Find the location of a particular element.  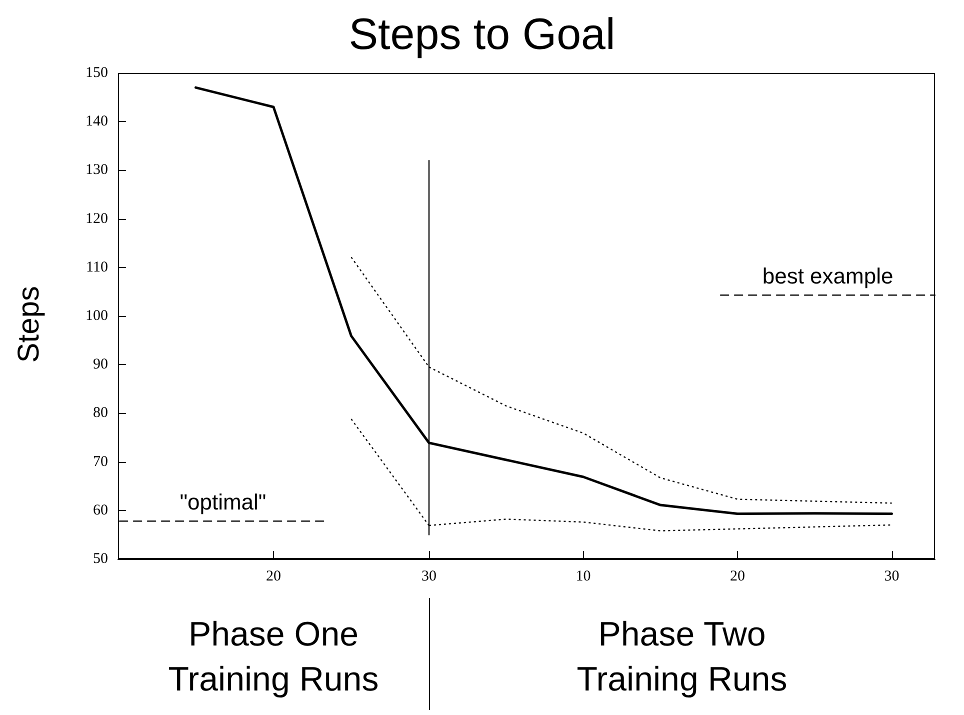

y-tick-label: 80 is located at coordinates (100, 413).